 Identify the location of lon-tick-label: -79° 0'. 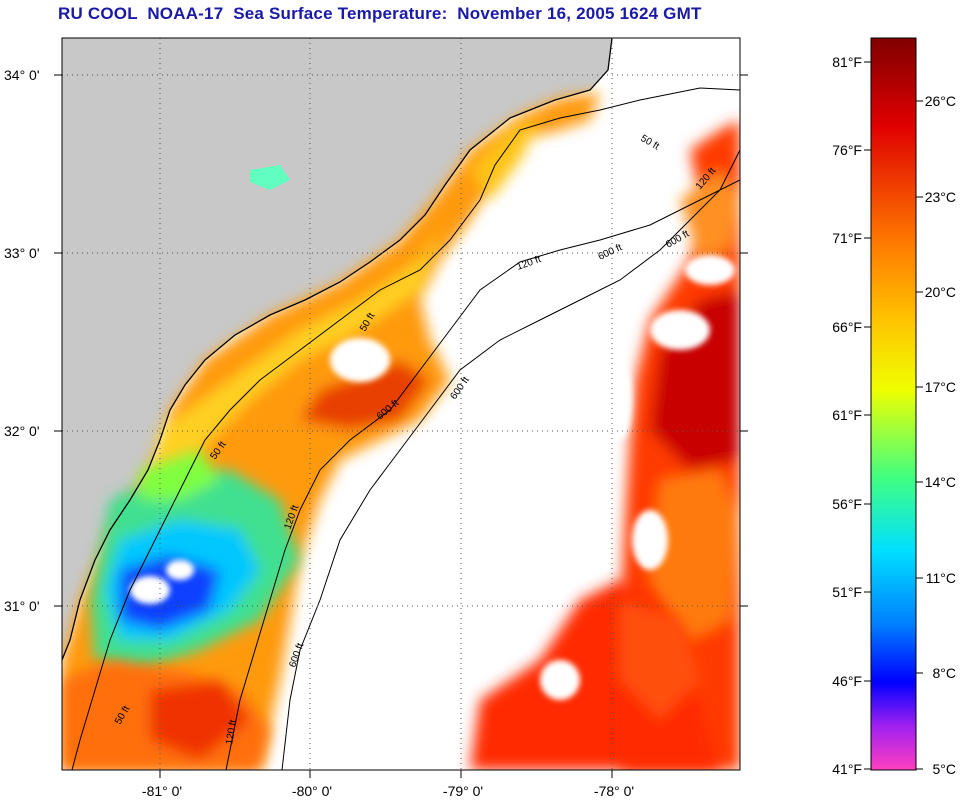
(463, 791).